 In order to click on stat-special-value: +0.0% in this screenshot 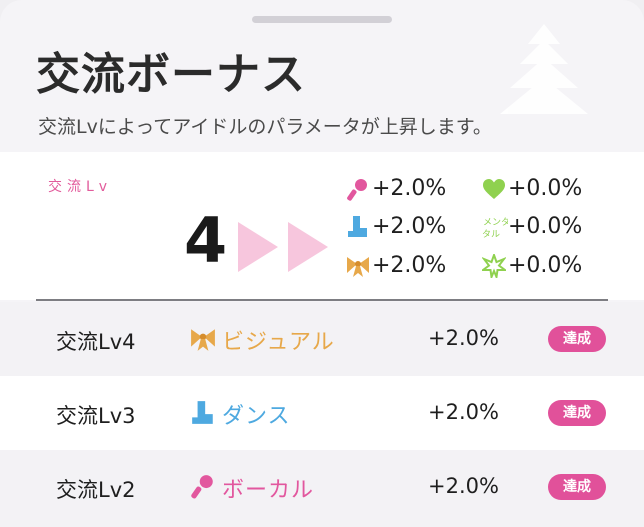, I will do `click(545, 265)`.